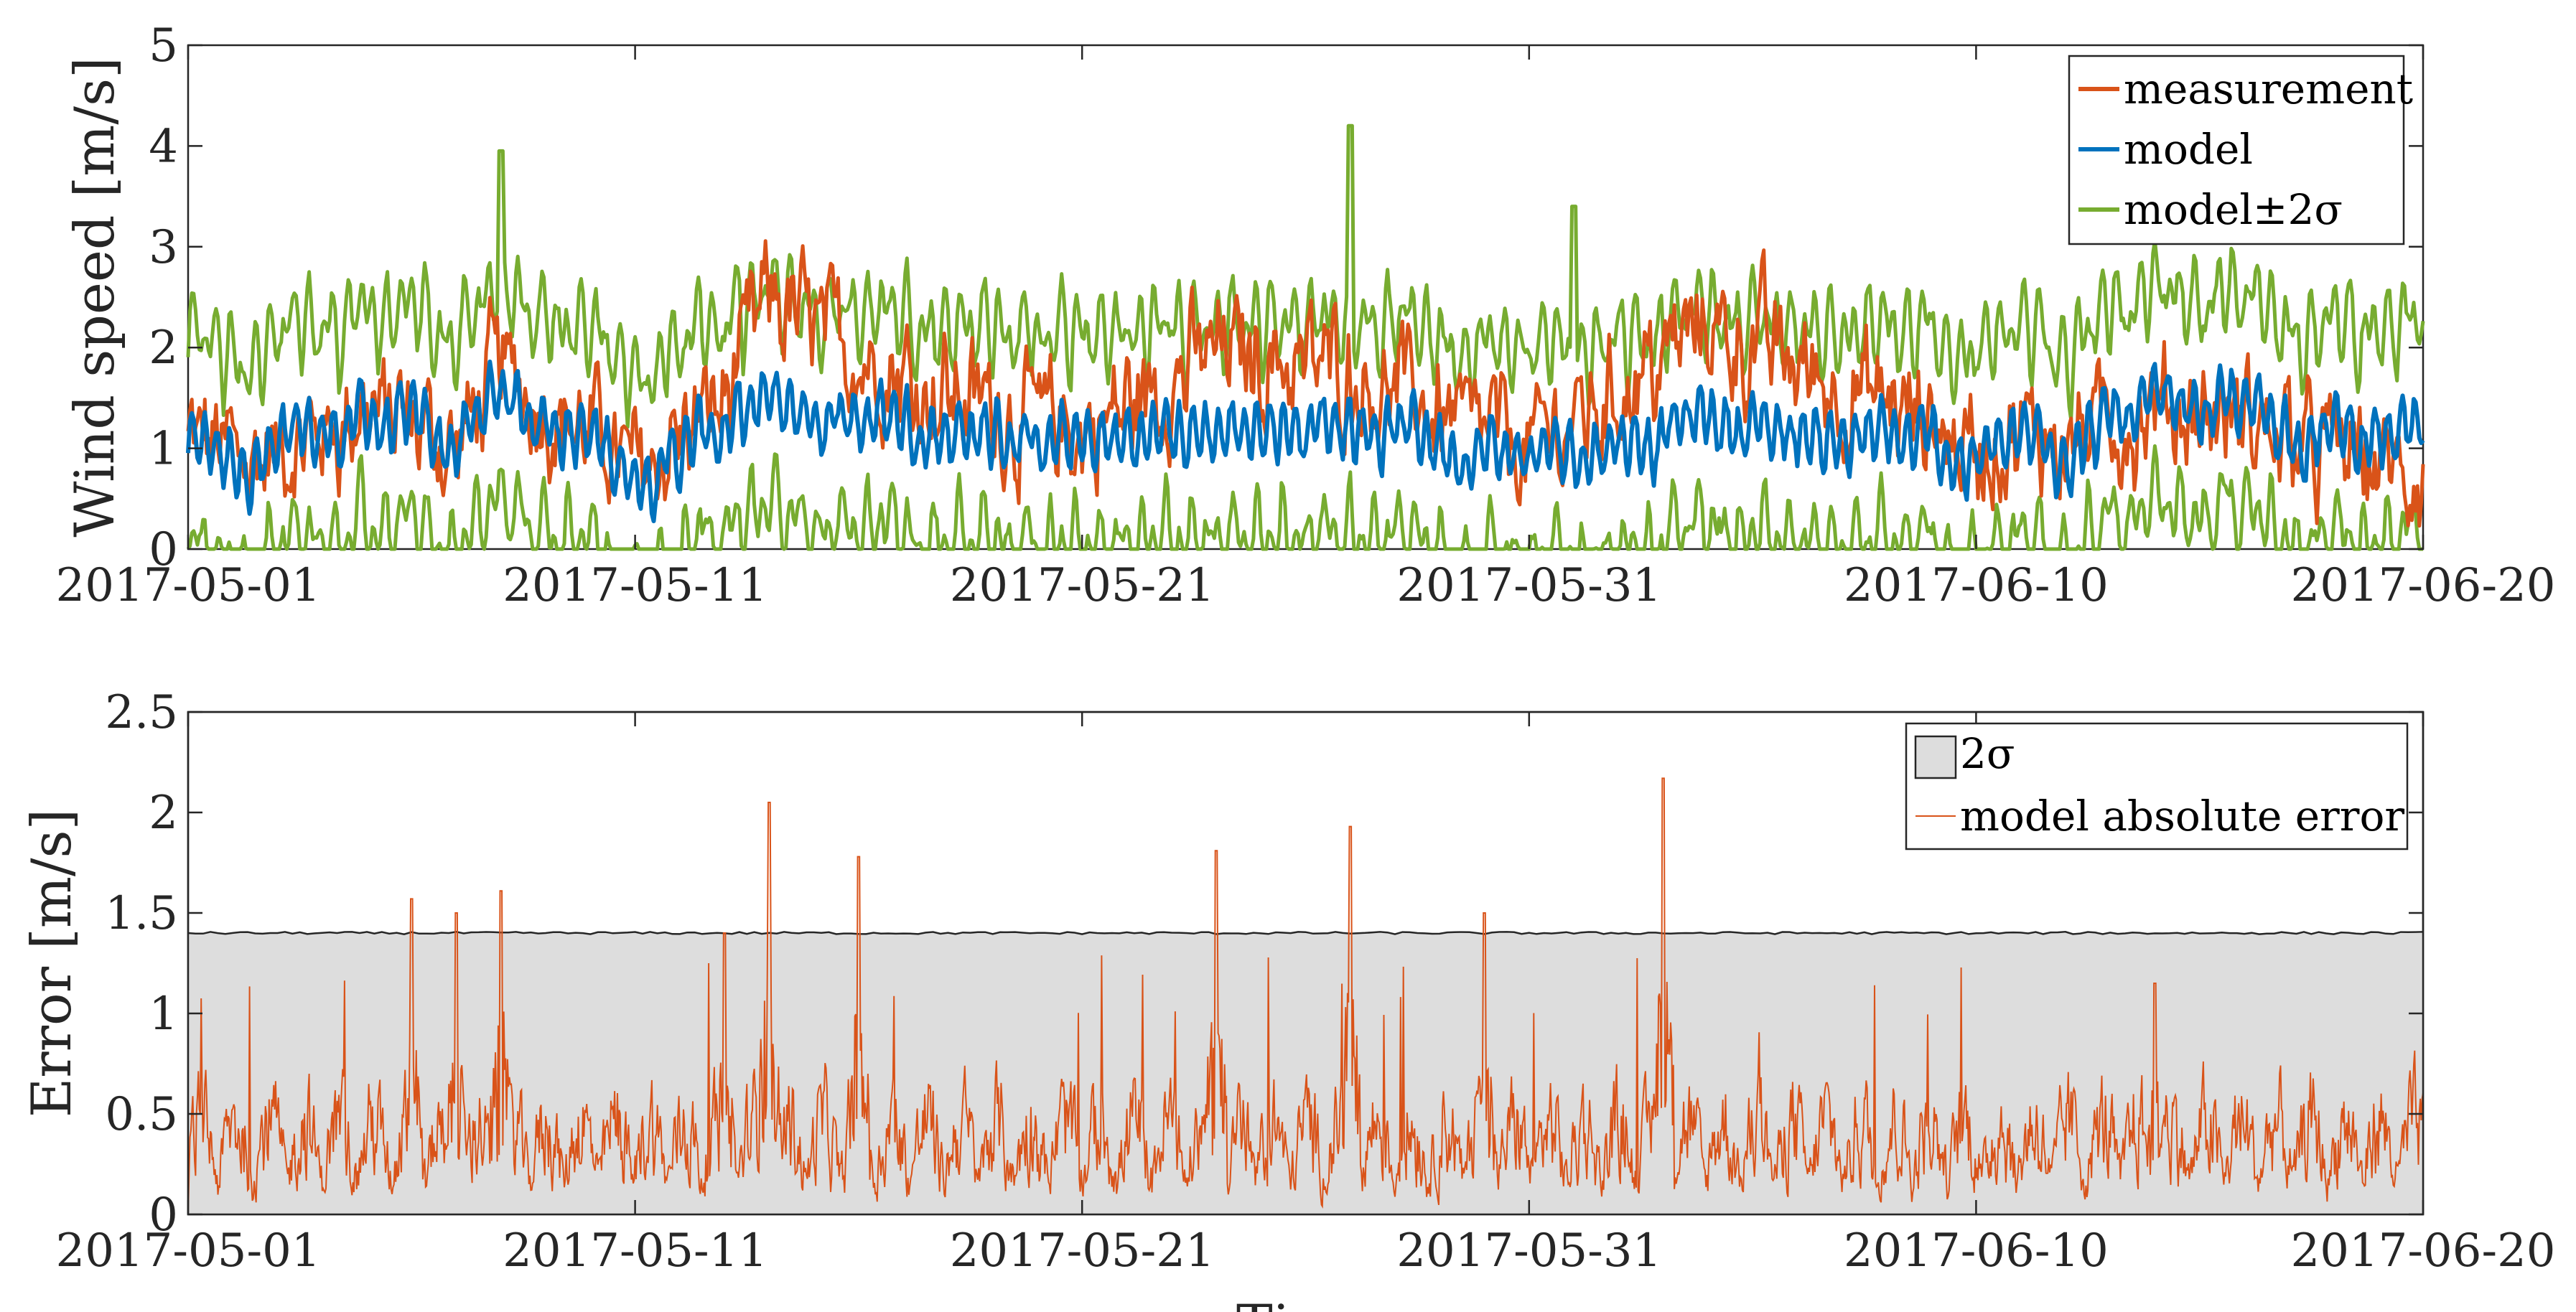  What do you see at coordinates (141, 1114) in the screenshot?
I see `error-y-tick-label: 0.5` at bounding box center [141, 1114].